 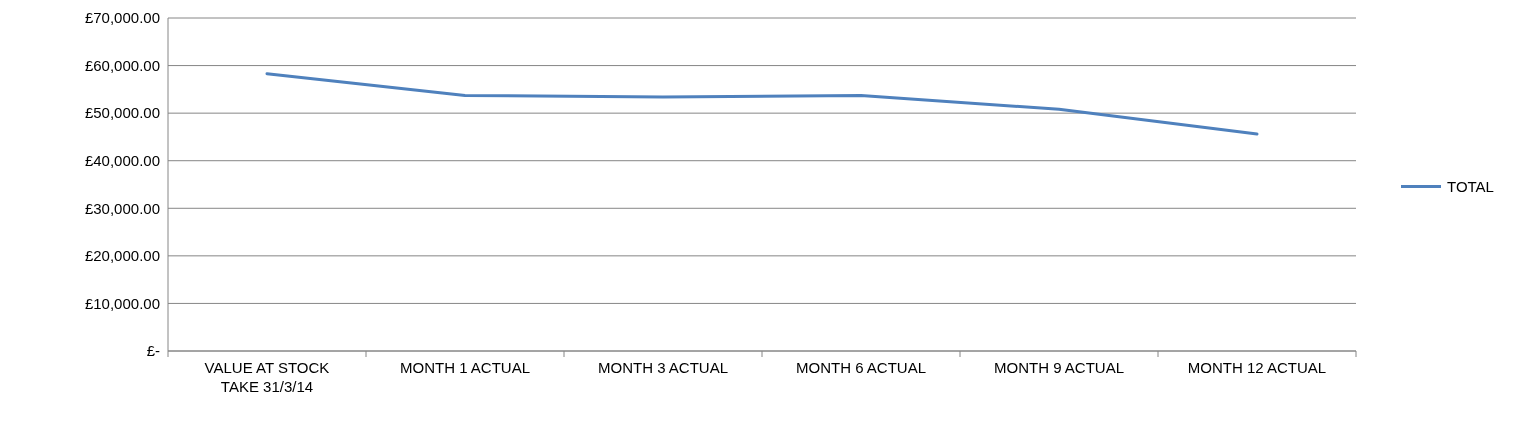 I want to click on y-tick-label: £20,000.00, so click(x=122, y=256).